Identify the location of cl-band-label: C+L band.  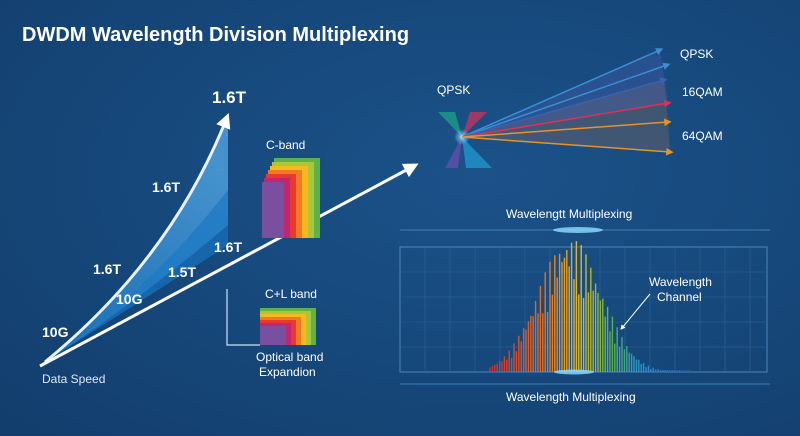
(291, 294).